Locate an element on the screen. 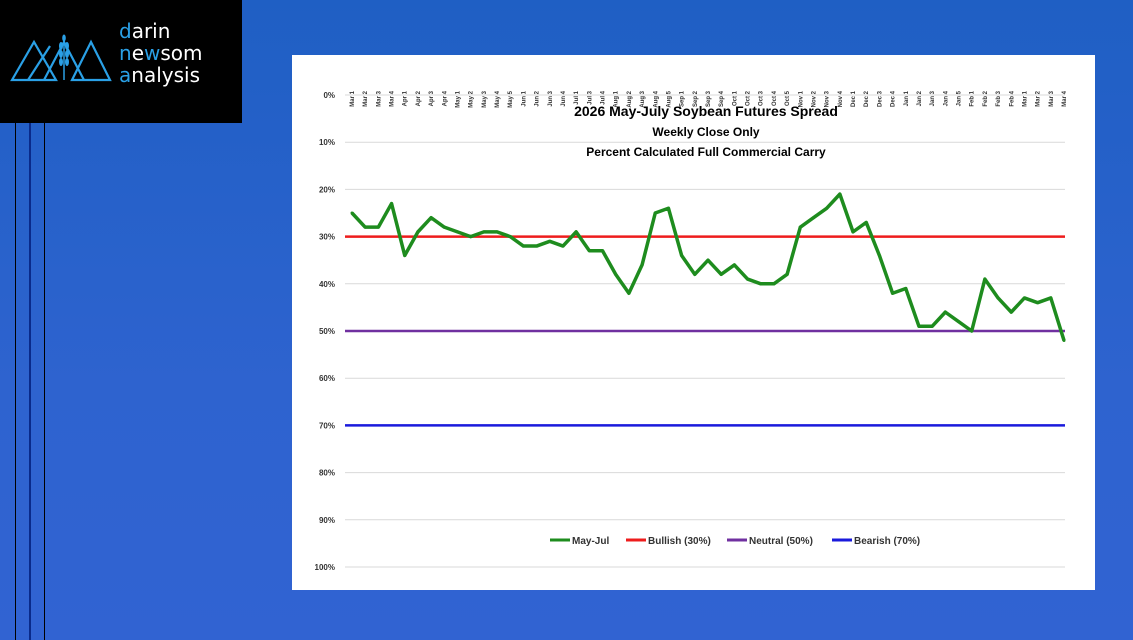 Image resolution: width=1133 pixels, height=640 pixels. x-tick-label: Mar 1 is located at coordinates (1025, 98).